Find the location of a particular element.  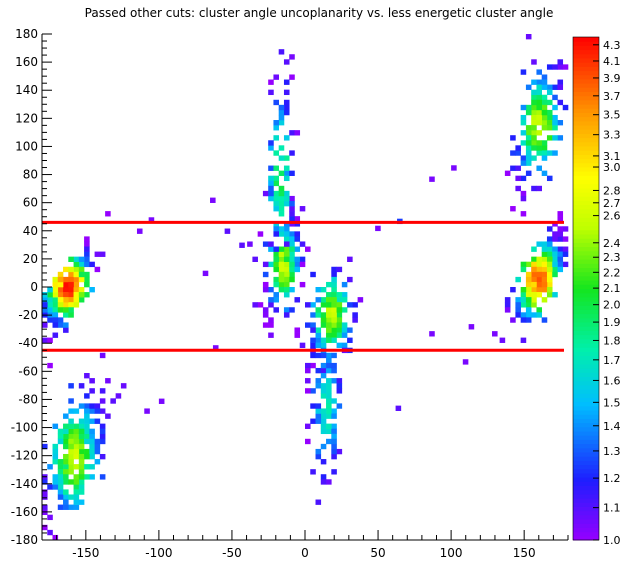

color-bar-tick-label: 4.3 is located at coordinates (612, 45).